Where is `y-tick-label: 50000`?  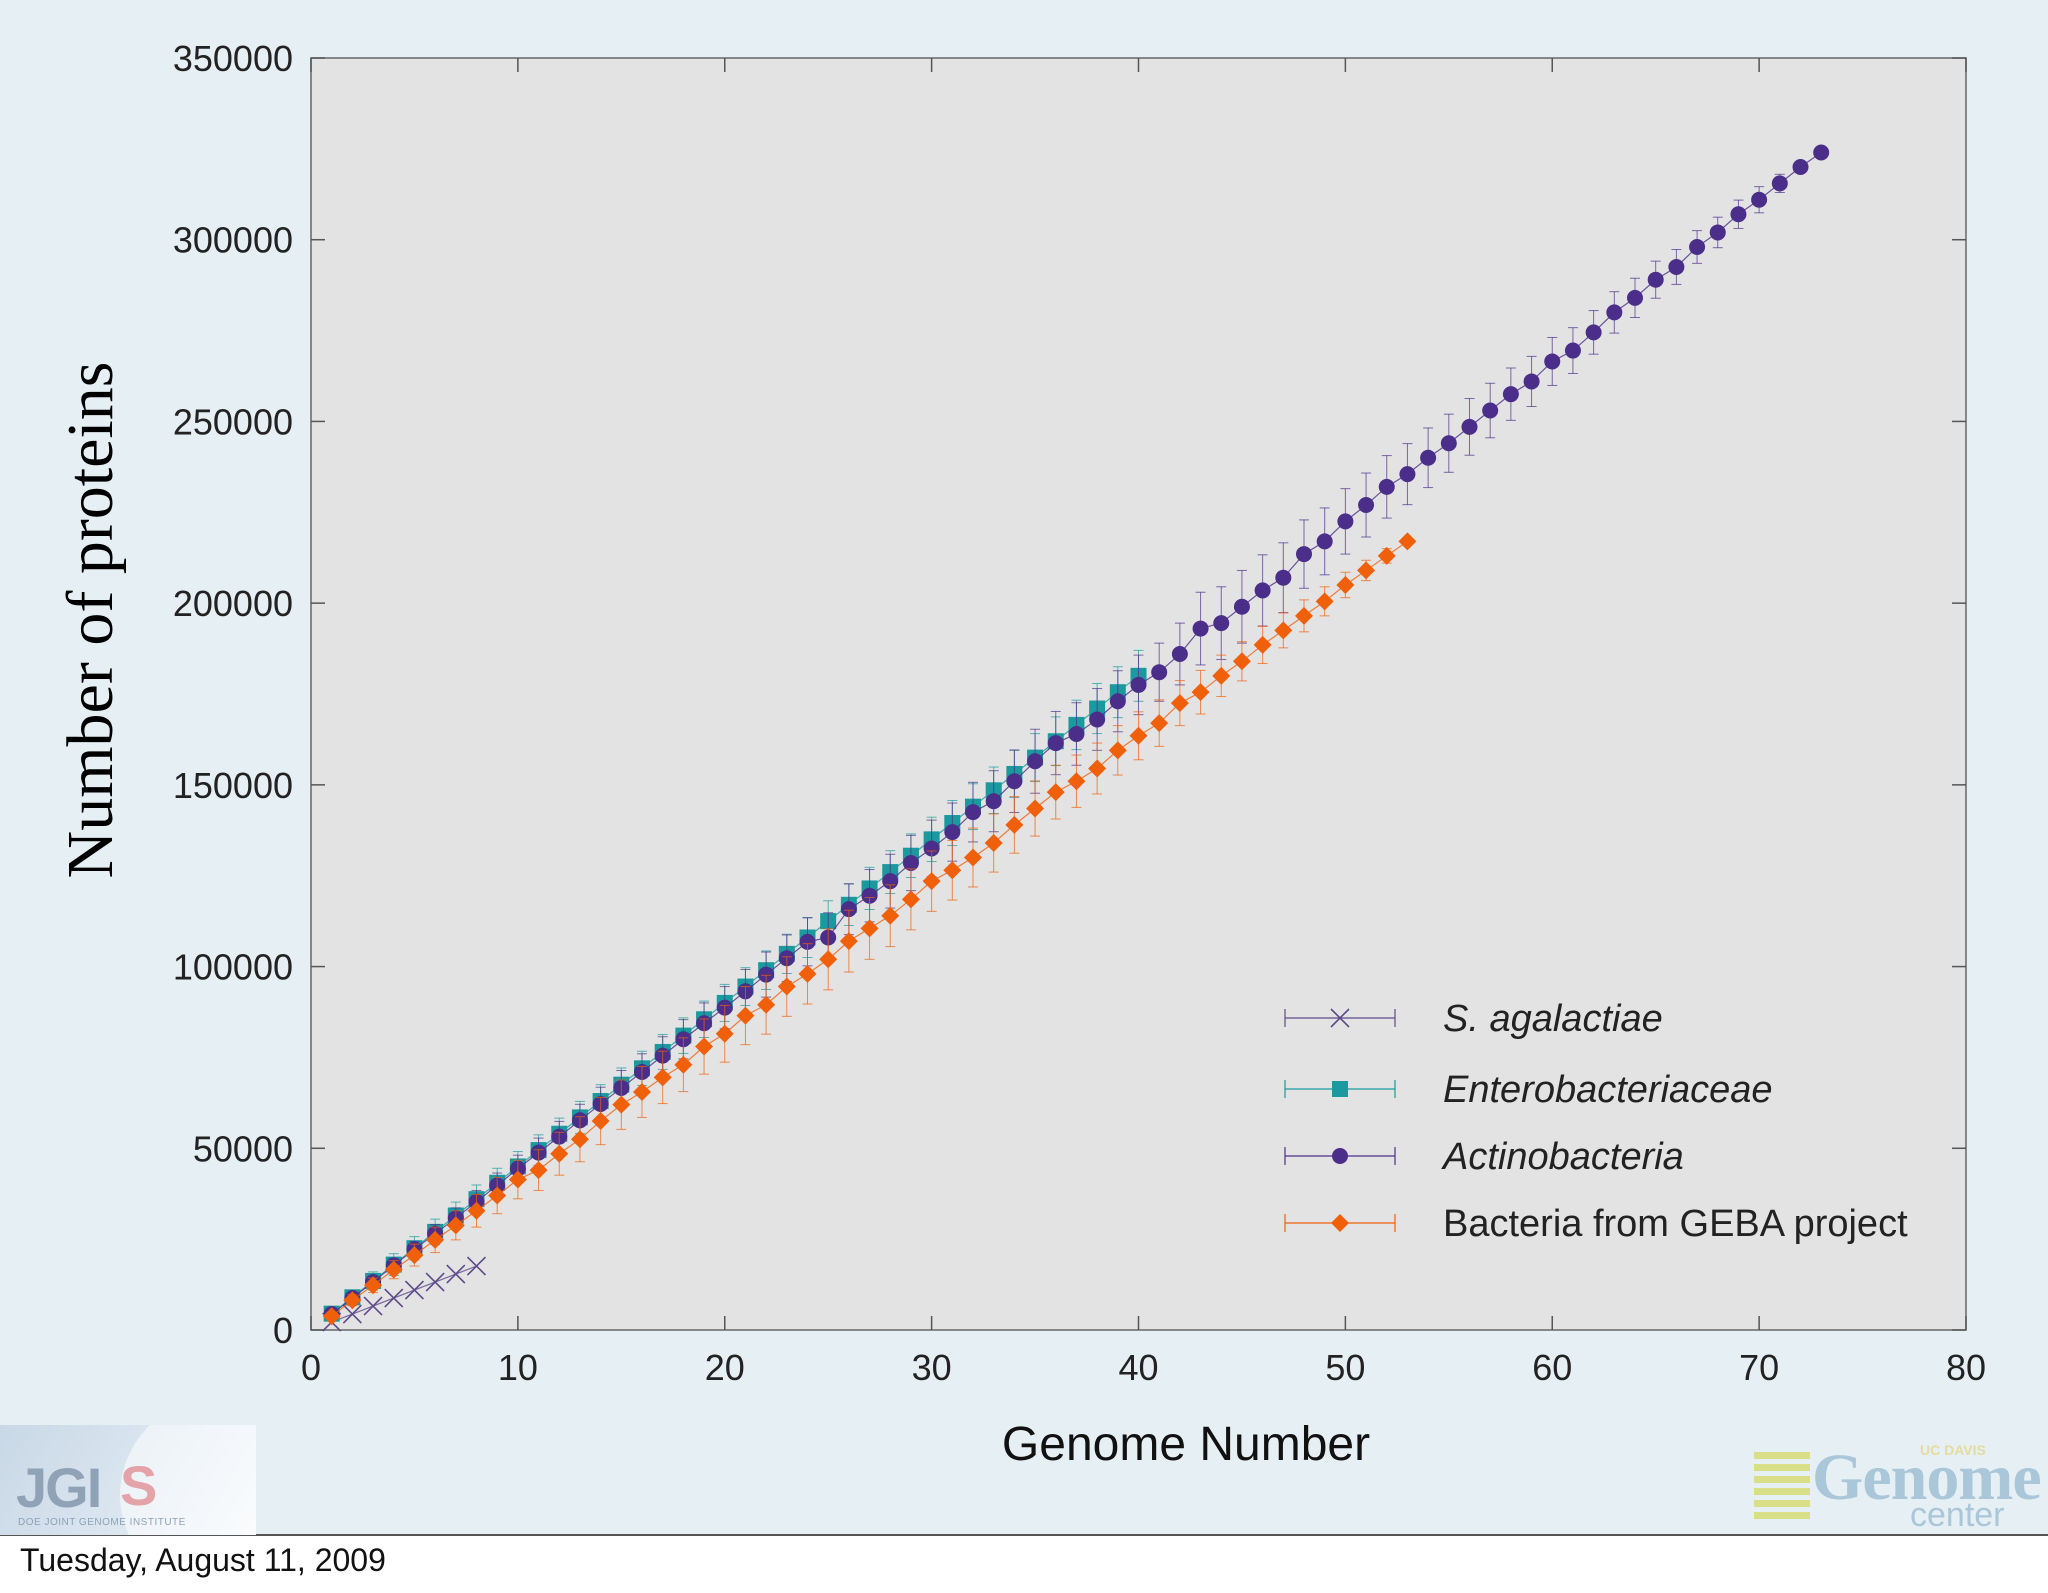 y-tick-label: 50000 is located at coordinates (243, 1148).